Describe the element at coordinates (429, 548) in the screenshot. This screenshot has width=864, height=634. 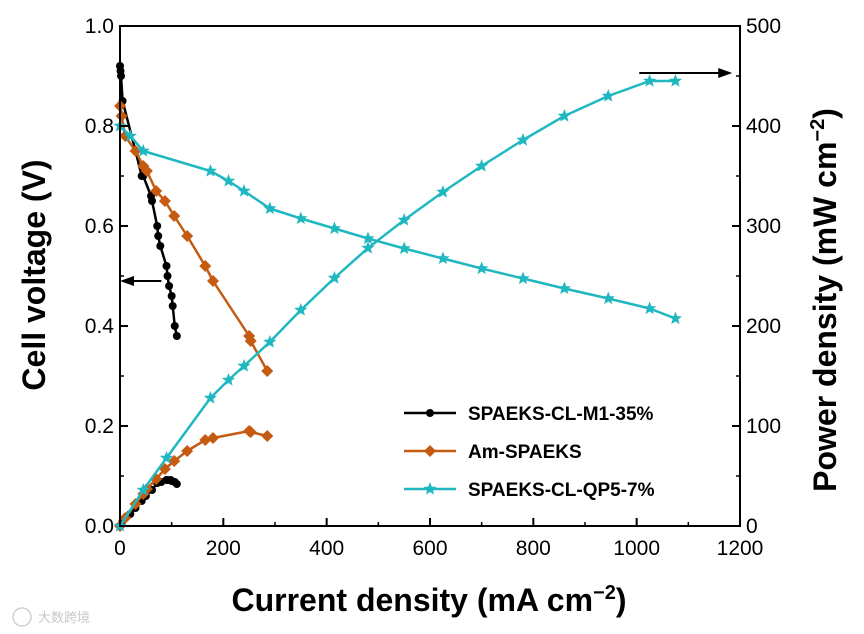
I see `x-tick-label: 600` at that location.